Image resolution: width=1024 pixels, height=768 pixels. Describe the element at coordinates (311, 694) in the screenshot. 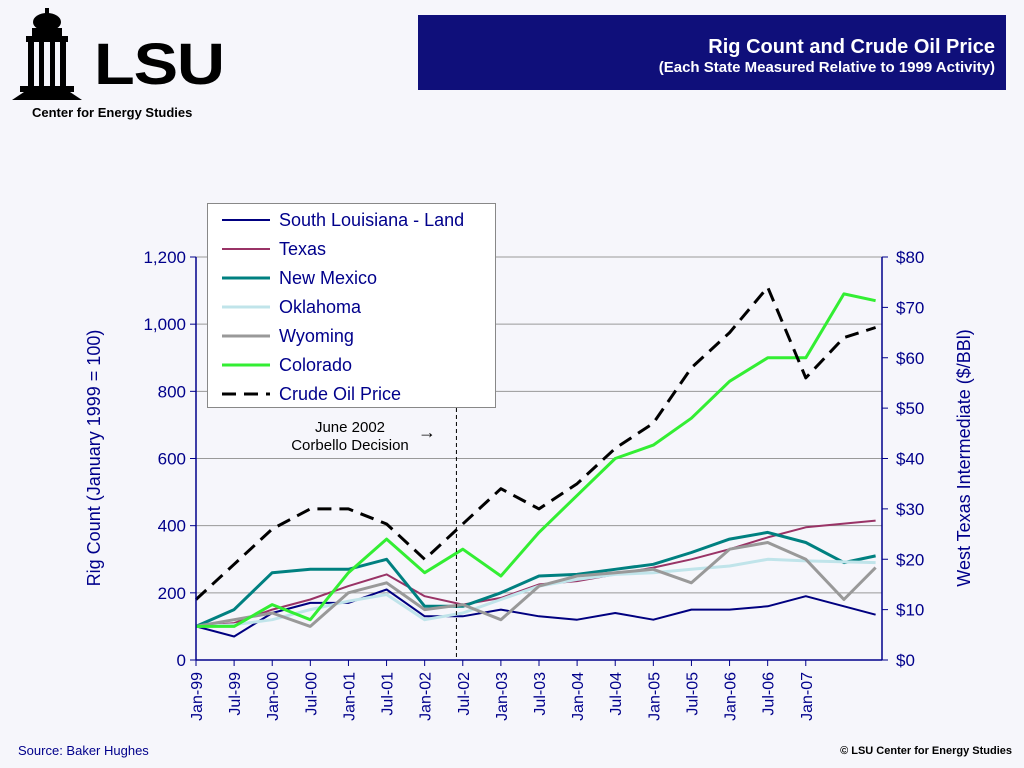

I see `x-tick-label: Jul-00` at that location.